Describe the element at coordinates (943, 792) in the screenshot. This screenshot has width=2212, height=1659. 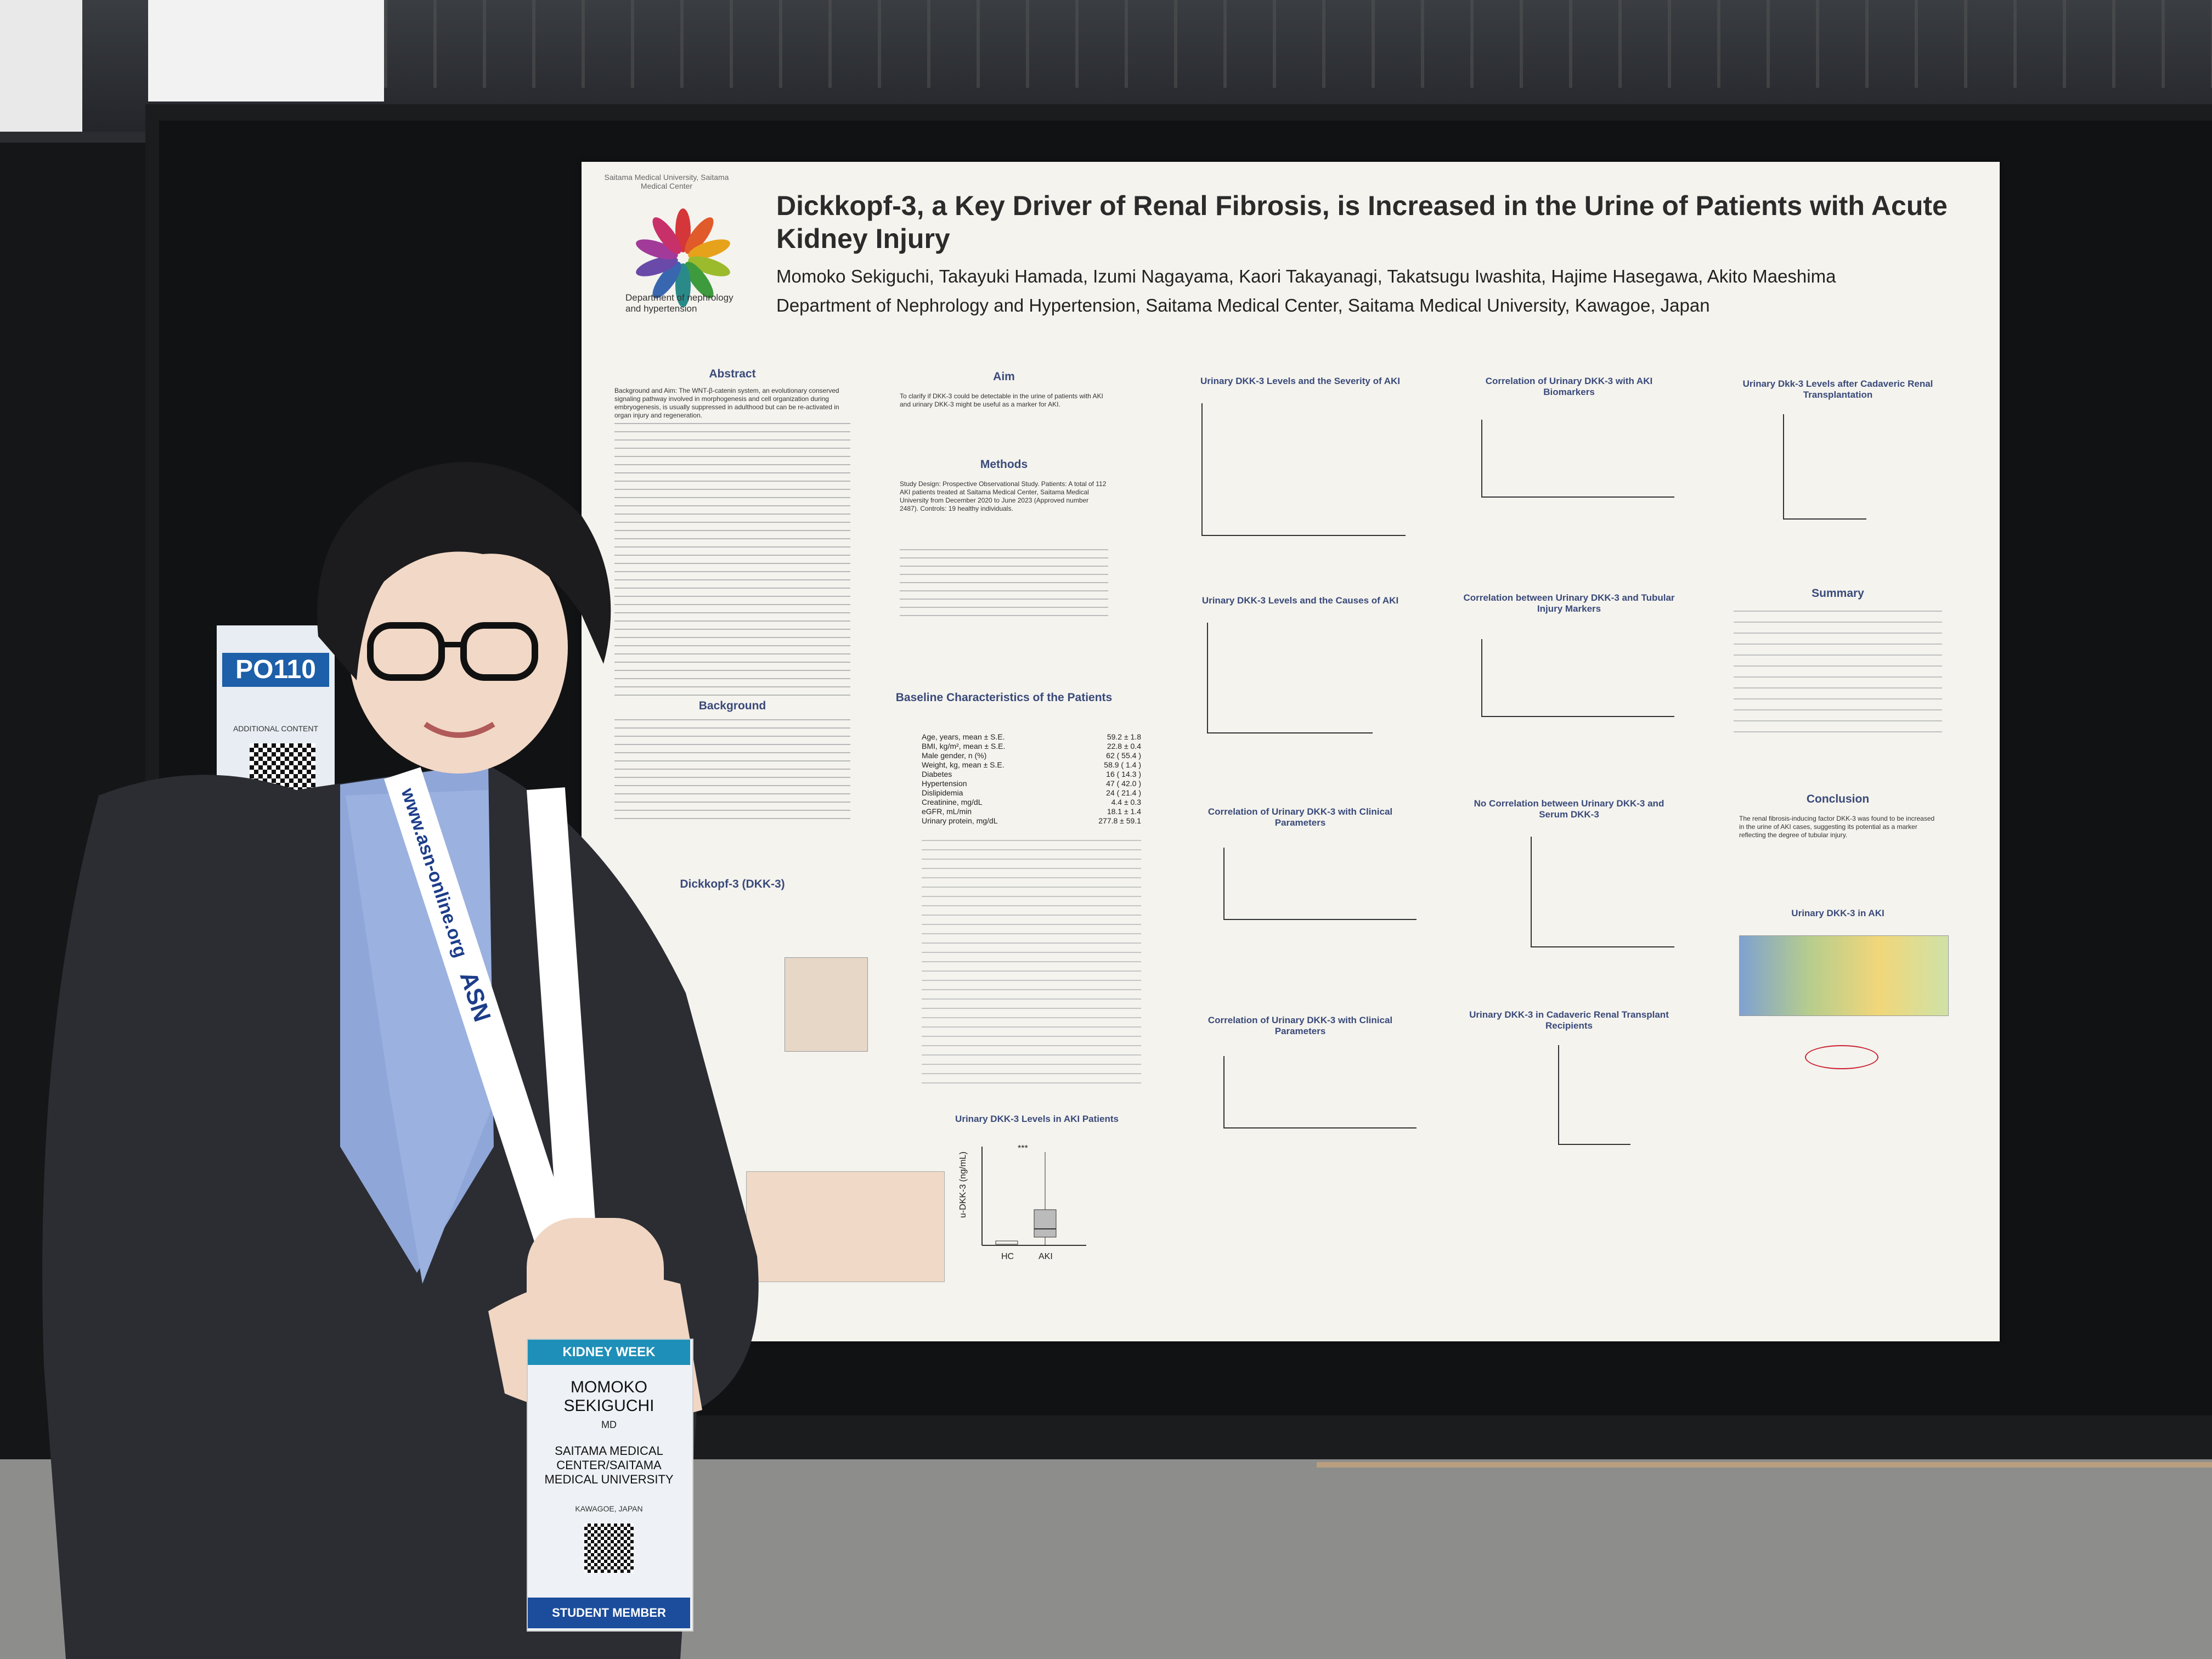
I see `baseline-label: Dislipidemia` at that location.